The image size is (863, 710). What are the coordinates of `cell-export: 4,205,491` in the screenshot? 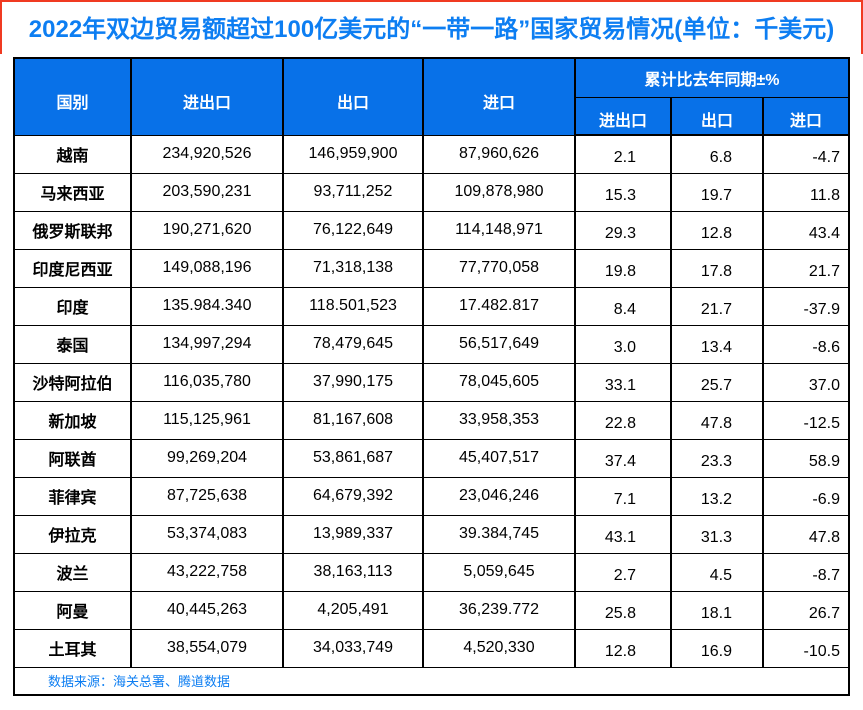 It's located at (353, 610).